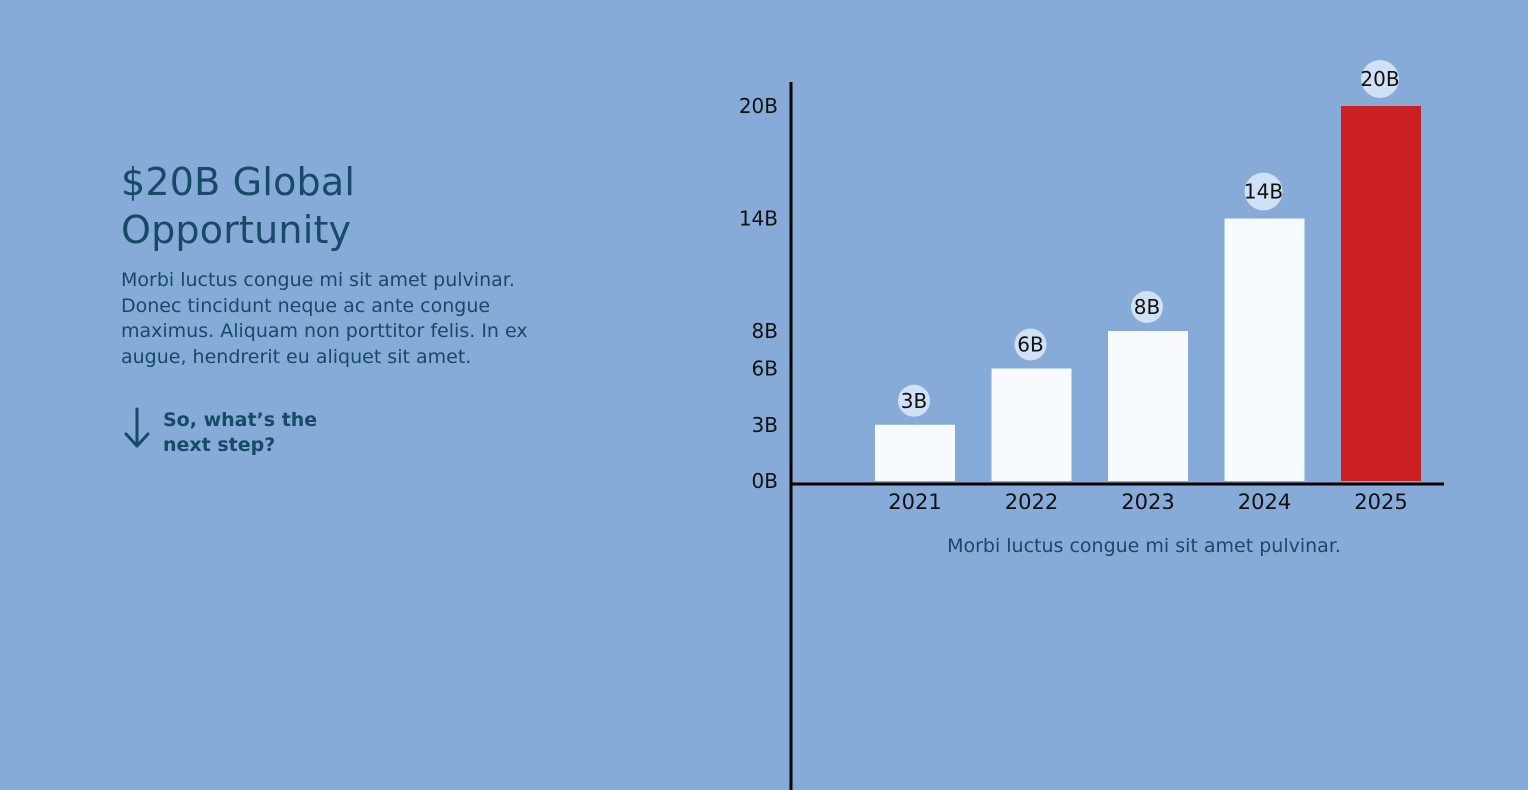 The height and width of the screenshot is (790, 1528). What do you see at coordinates (1264, 502) in the screenshot?
I see `x-tick-label: 2024` at bounding box center [1264, 502].